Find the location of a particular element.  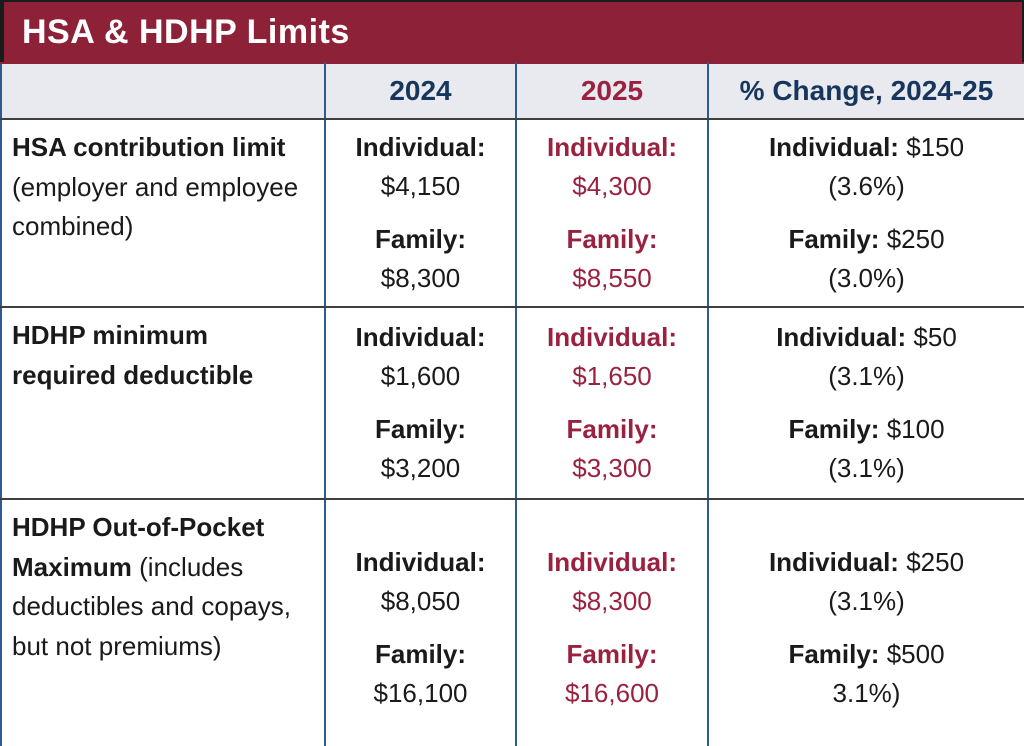

family-pair: Family: $3,200 is located at coordinates (420, 449).